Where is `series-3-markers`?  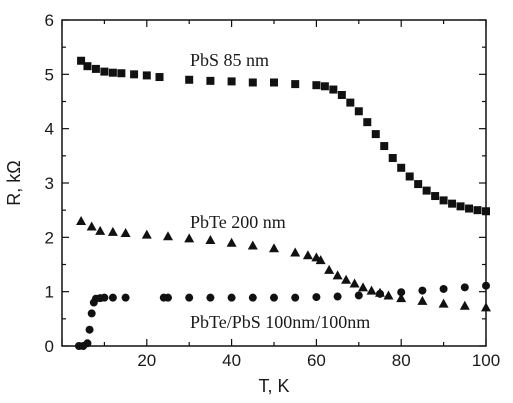
series-3-markers is located at coordinates (282, 315).